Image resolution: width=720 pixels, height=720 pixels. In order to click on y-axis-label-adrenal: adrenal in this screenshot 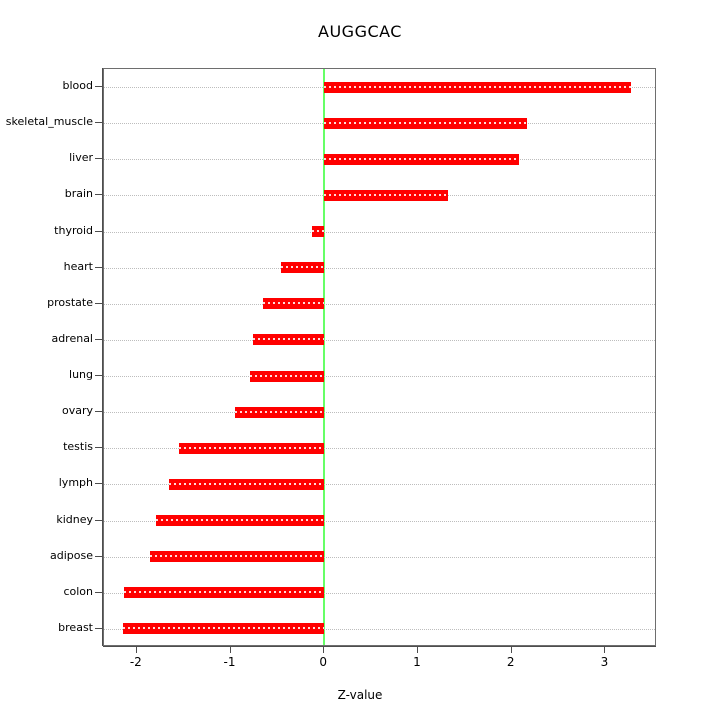, I will do `click(72, 338)`.